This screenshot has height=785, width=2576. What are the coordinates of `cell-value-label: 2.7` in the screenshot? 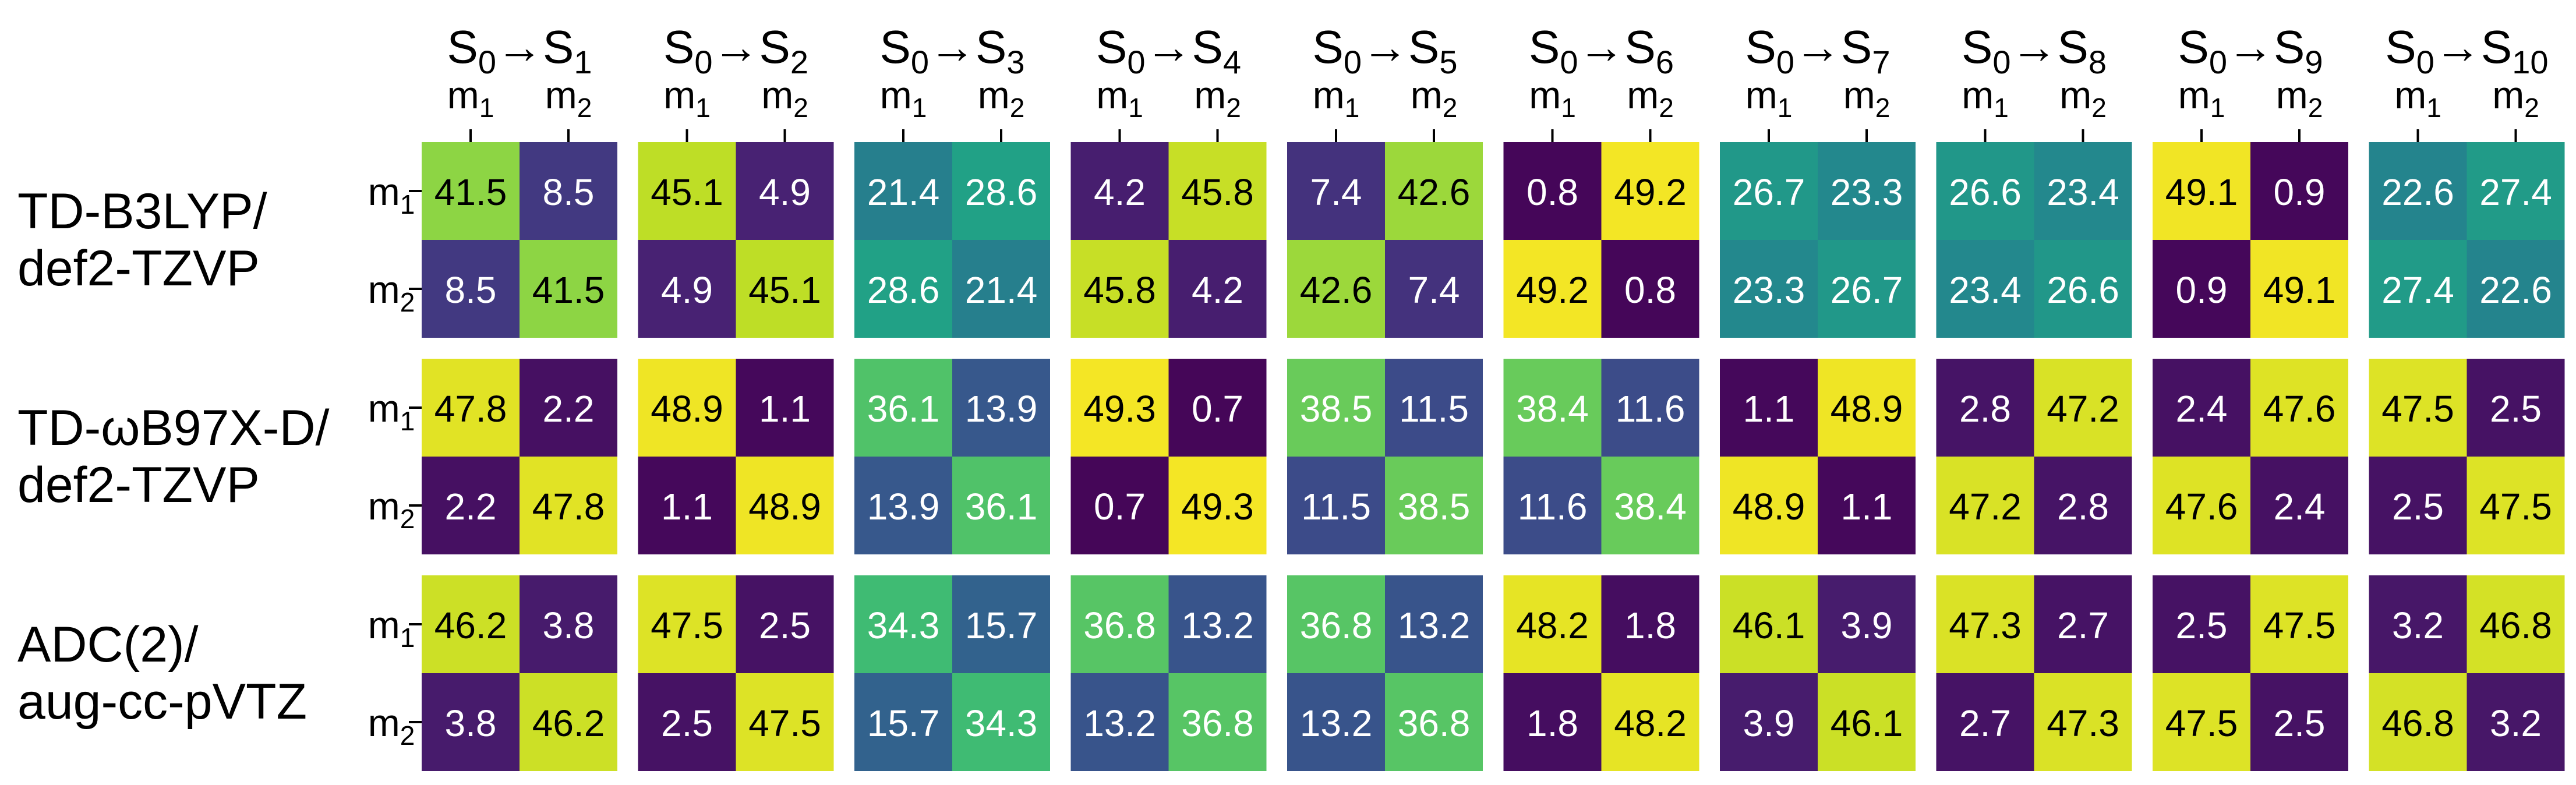 It's located at (2083, 625).